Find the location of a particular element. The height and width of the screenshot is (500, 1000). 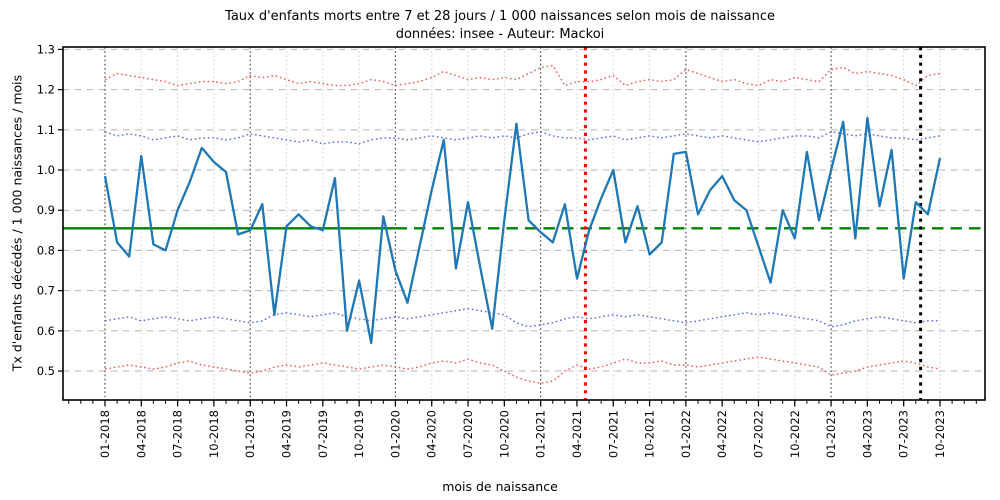

y-tick-label: 1.0 is located at coordinates (46, 170).